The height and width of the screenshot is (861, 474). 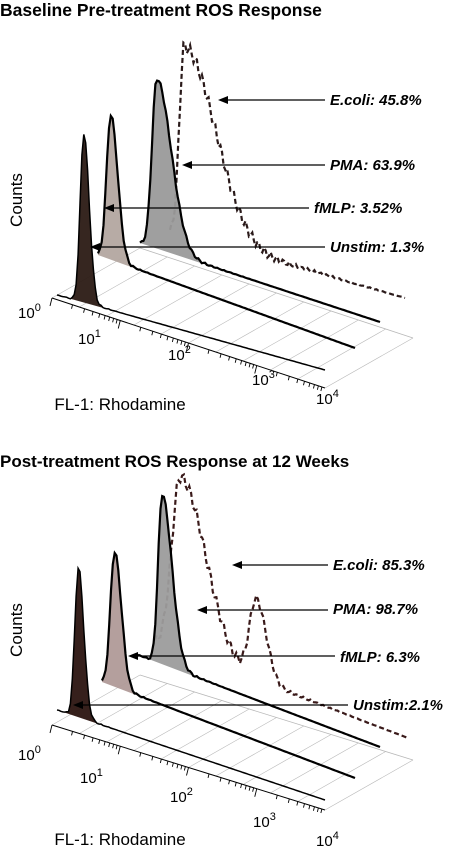 I want to click on series-label: PMA: 98.7%, so click(x=375, y=609).